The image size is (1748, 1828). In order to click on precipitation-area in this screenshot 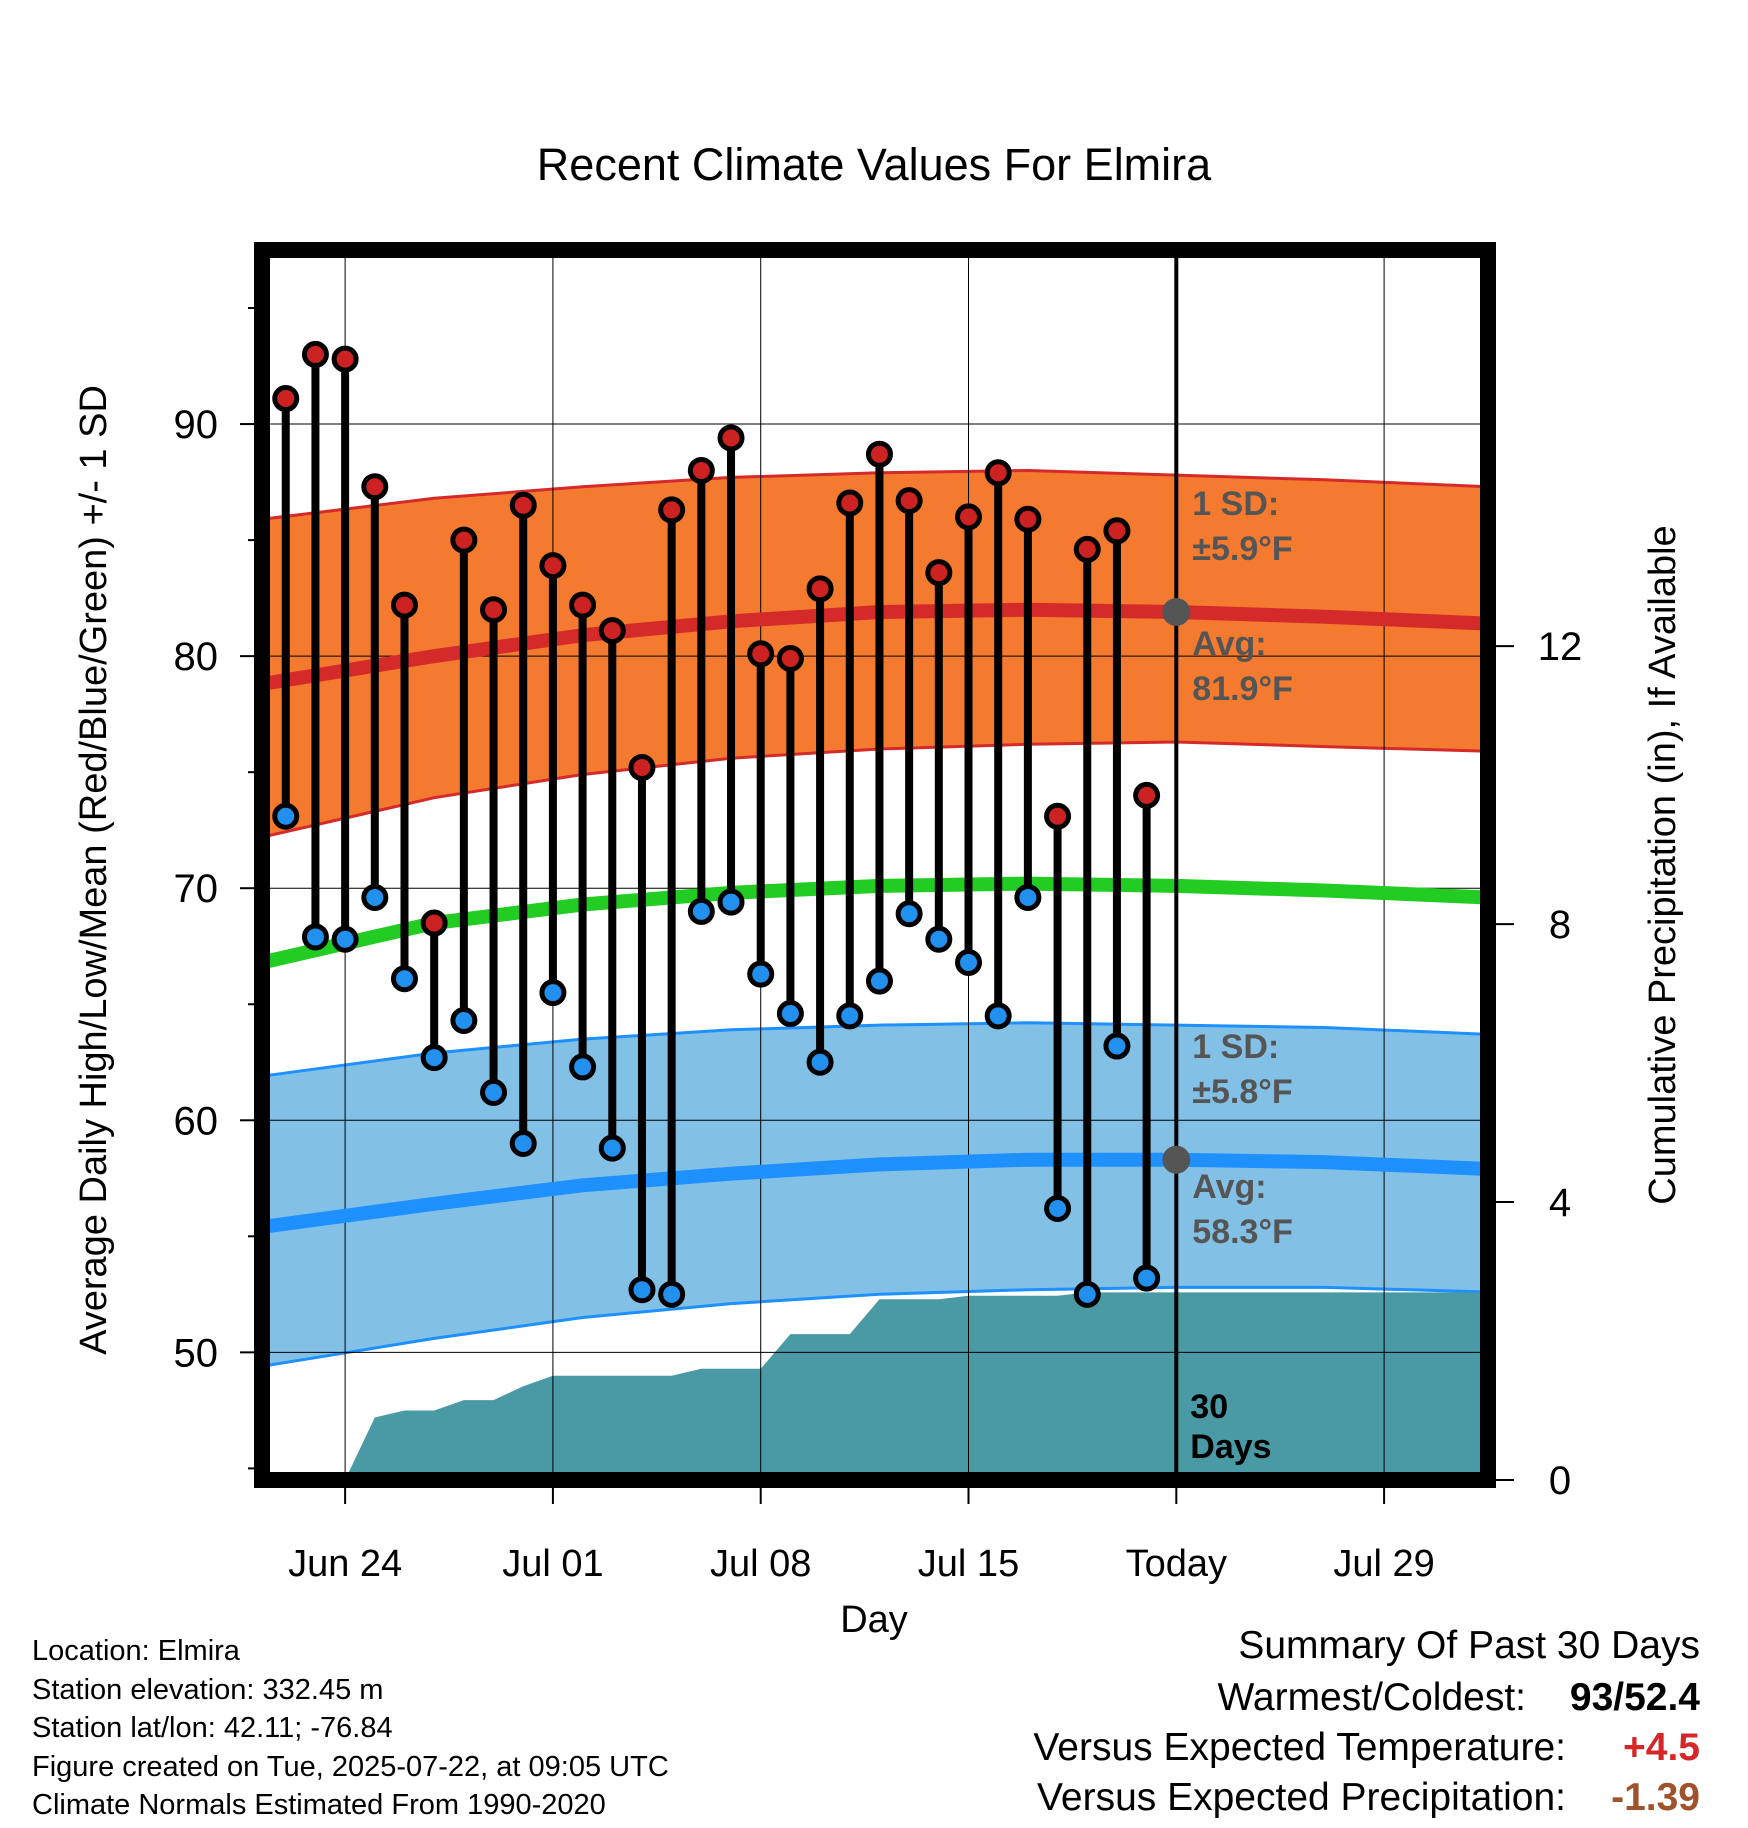, I will do `click(917, 1386)`.